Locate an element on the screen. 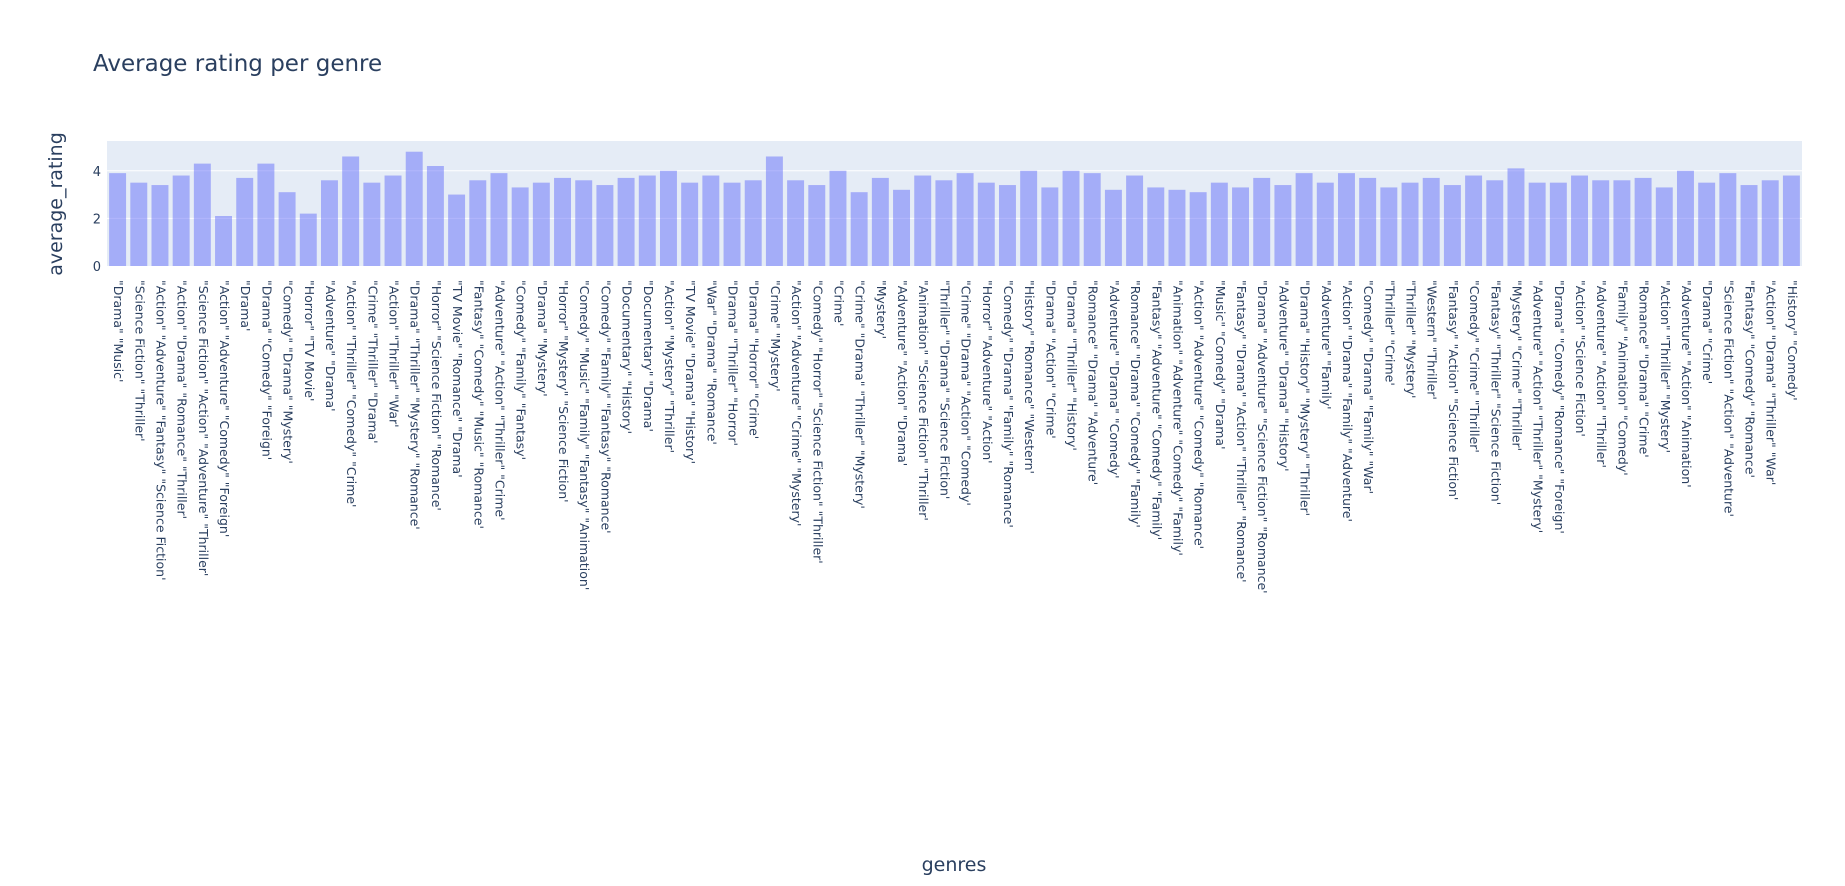 The image size is (1845, 886). x-tick-label: "TV Movie" "Drama" "History' is located at coordinates (690, 372).